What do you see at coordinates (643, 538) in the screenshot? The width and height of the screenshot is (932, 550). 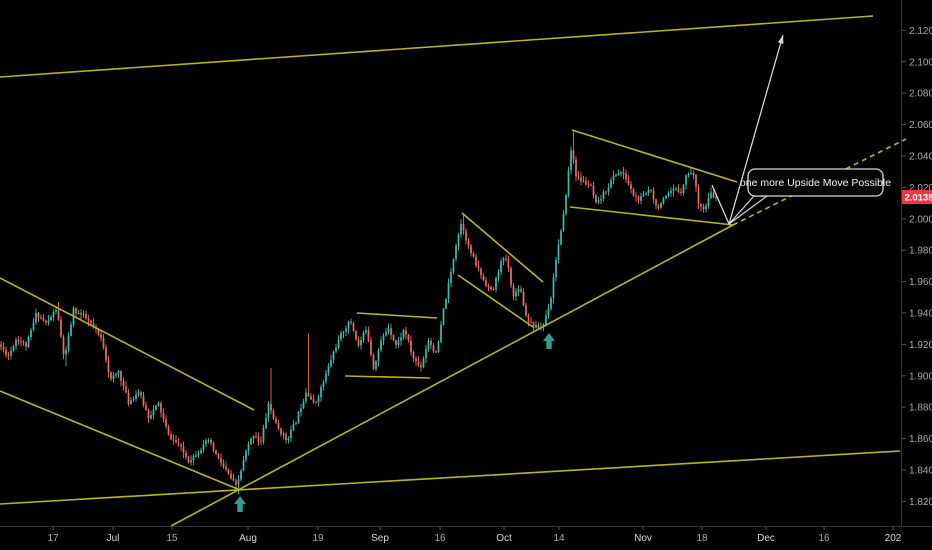 I see `time-axis-label: Nov` at bounding box center [643, 538].